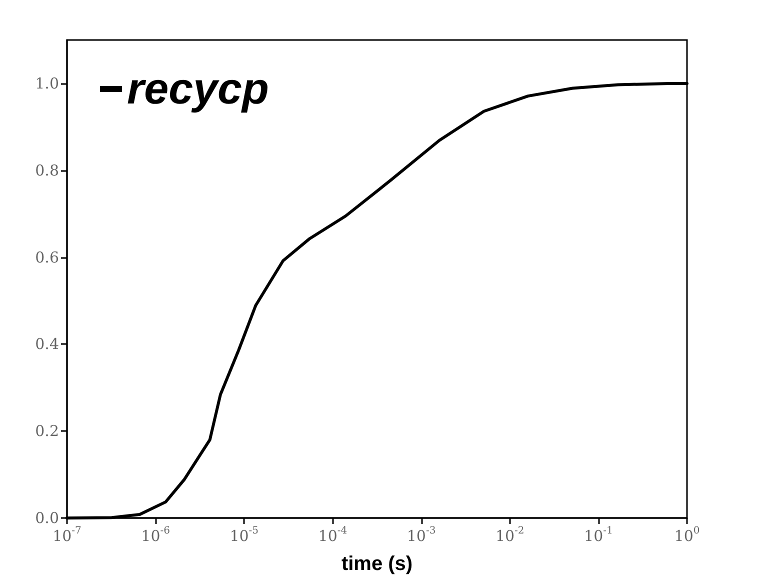  Describe the element at coordinates (198, 89) in the screenshot. I see `legend-label: recycp` at that location.